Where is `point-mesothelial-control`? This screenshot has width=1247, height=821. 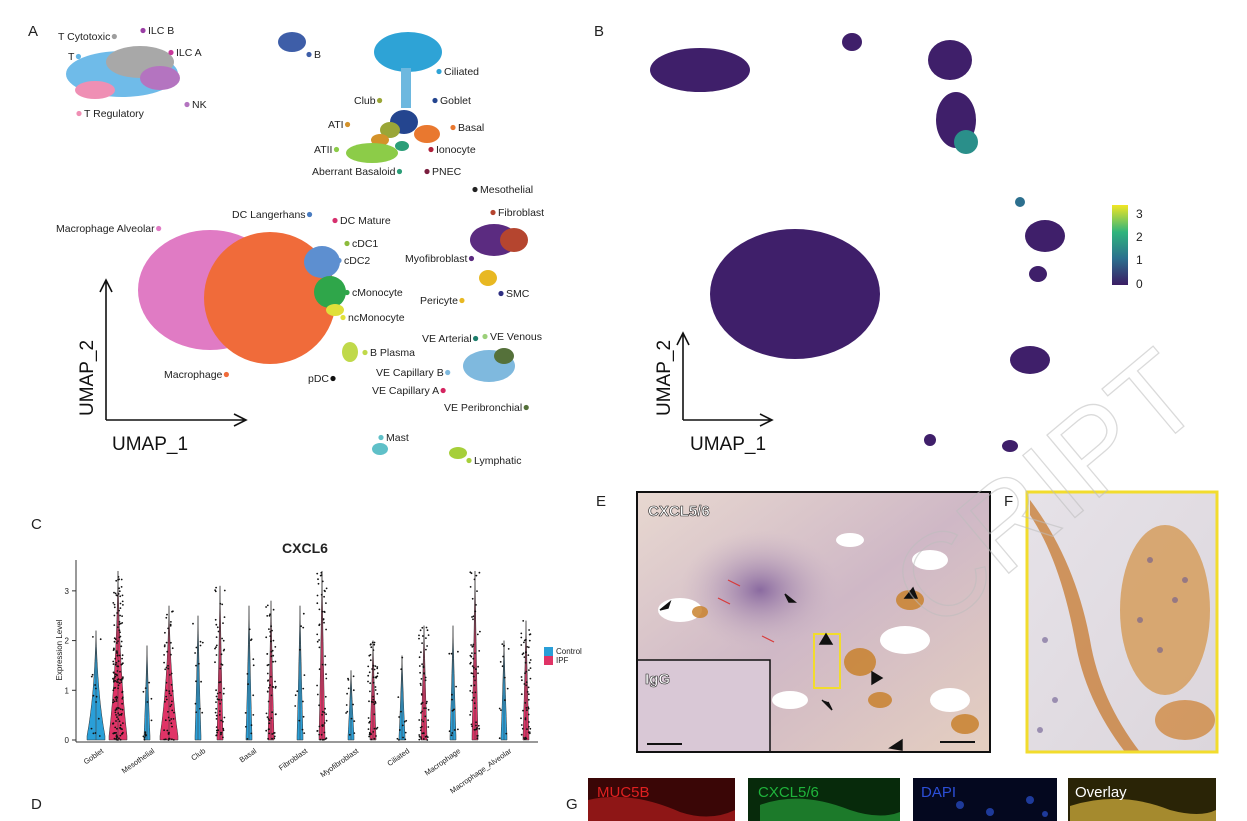 point-mesothelial-control is located at coordinates (143, 691).